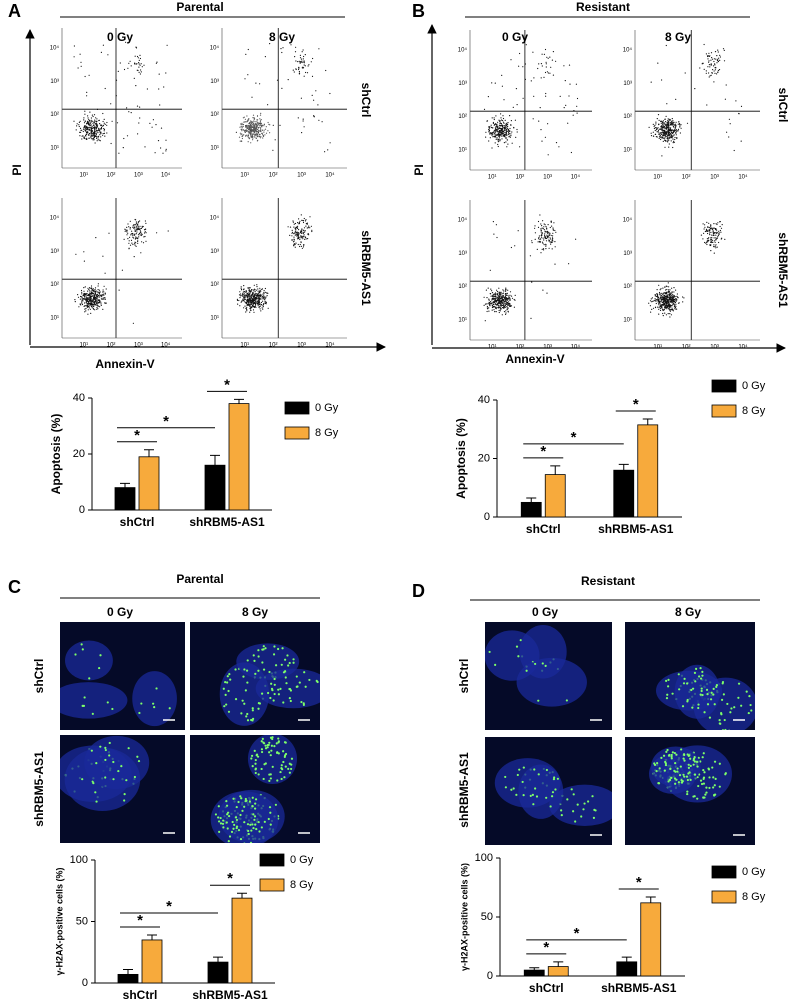 This screenshot has width=793, height=1007. What do you see at coordinates (55, 218) in the screenshot?
I see `flow-tick-label: 10⁴` at bounding box center [55, 218].